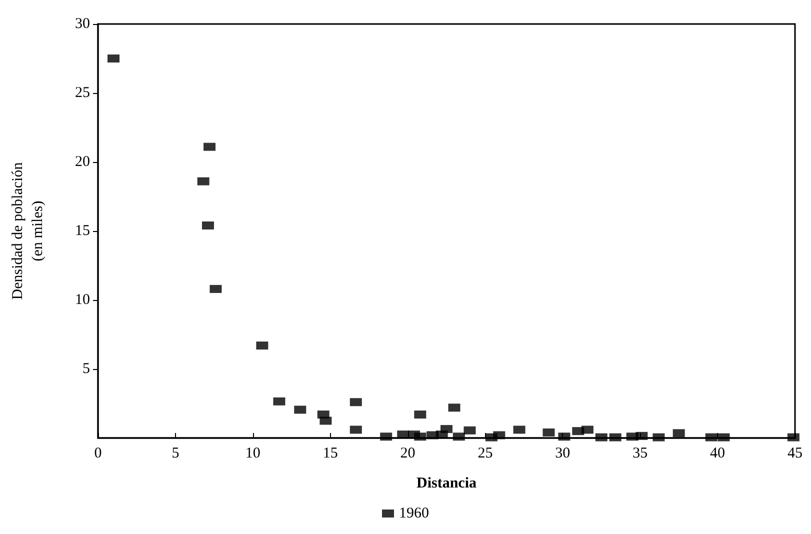 This screenshot has height=534, width=811. I want to click on point, so click(446, 429).